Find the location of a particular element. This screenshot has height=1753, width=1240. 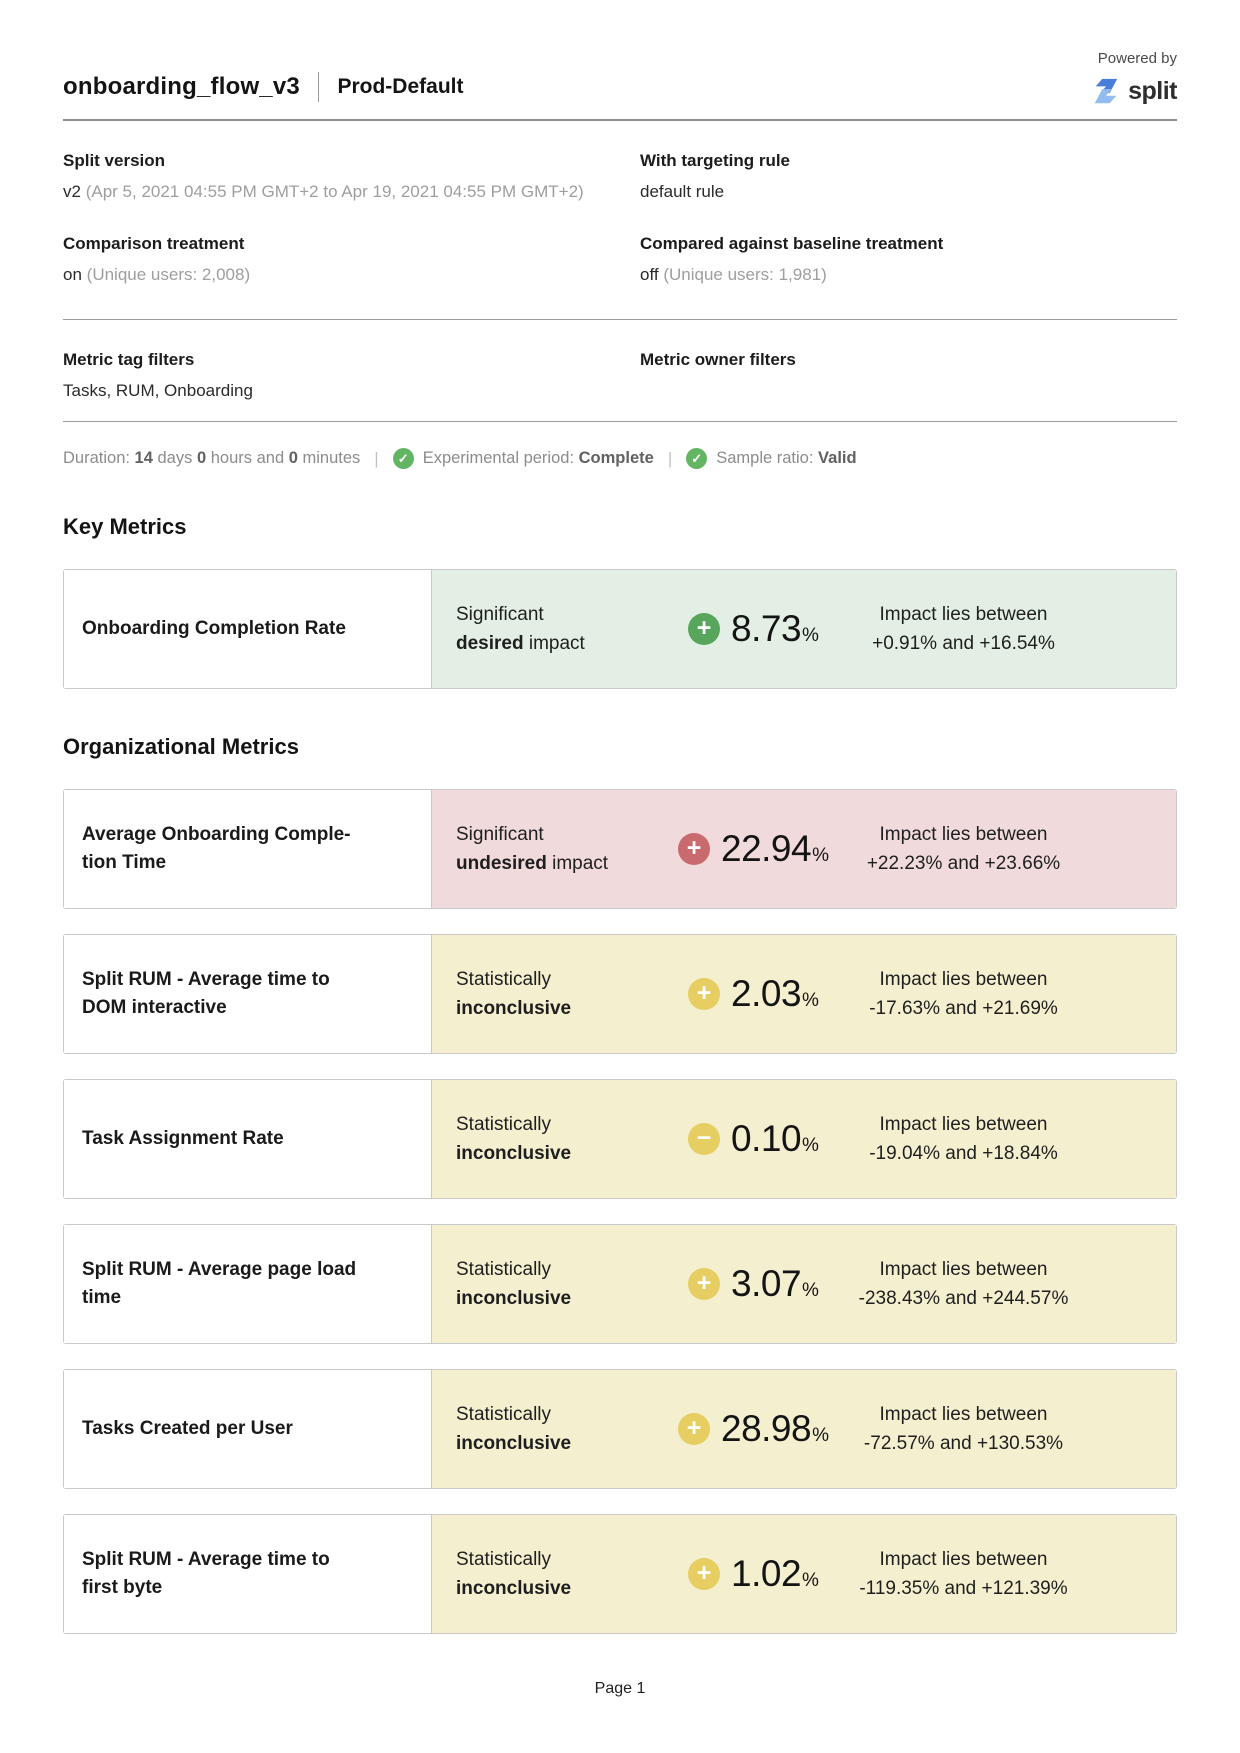

value-main: default rule is located at coordinates (682, 191).